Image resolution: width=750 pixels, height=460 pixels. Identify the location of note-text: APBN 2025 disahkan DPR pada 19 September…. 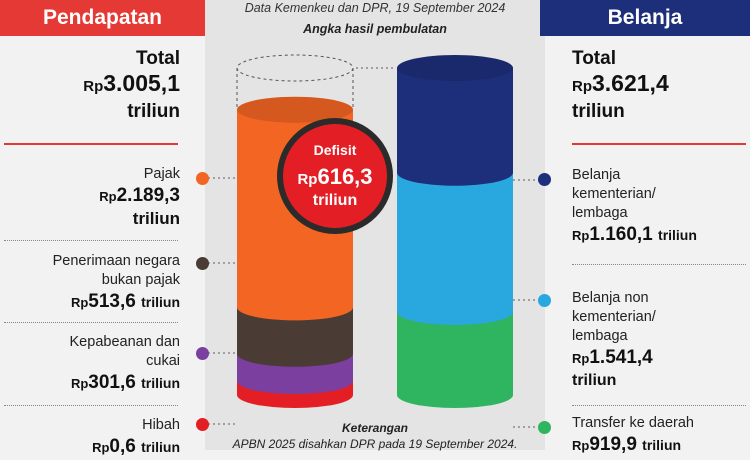
(375, 444).